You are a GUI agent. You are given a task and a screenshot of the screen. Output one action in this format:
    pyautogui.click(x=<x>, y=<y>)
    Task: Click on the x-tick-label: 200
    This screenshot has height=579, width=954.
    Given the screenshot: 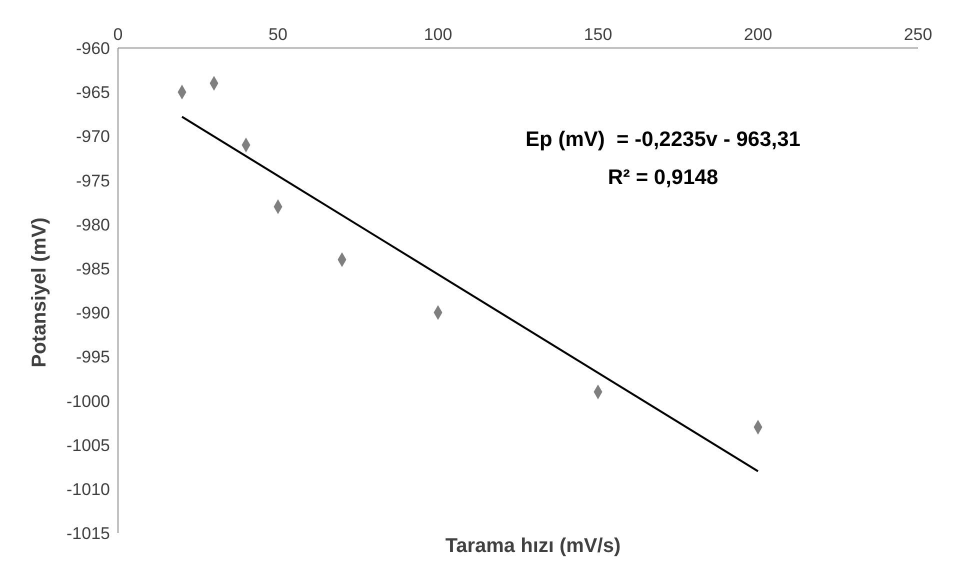 What is the action you would take?
    pyautogui.click(x=758, y=34)
    